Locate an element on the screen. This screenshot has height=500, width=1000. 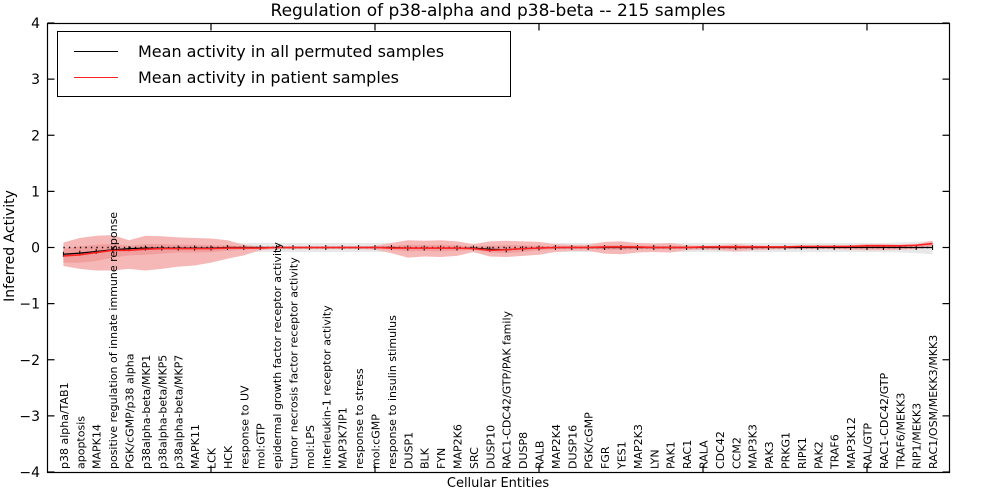
x-category-label: tumor necrosis factor receptor activity is located at coordinates (294, 363).